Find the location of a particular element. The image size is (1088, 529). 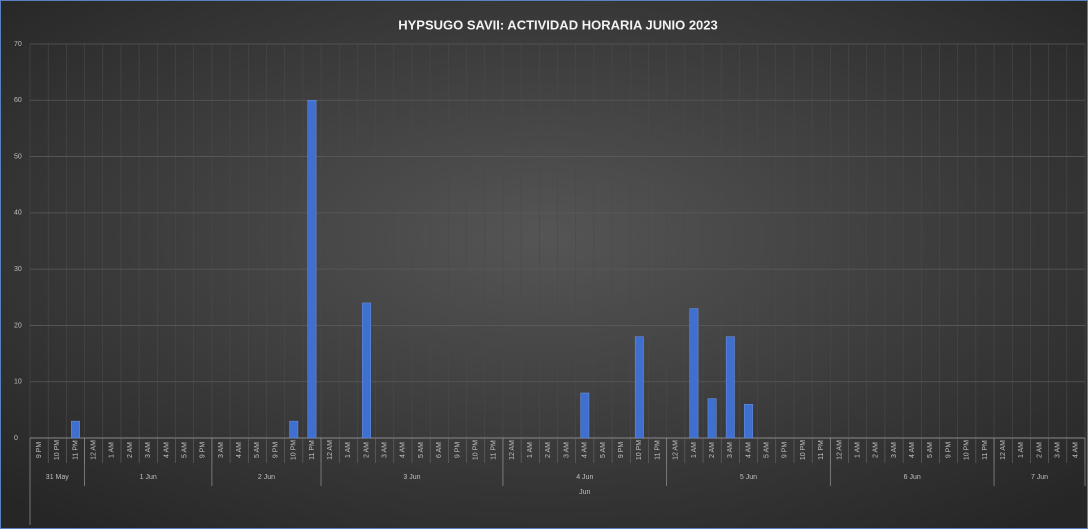

group-label: 31 May is located at coordinates (57, 477).